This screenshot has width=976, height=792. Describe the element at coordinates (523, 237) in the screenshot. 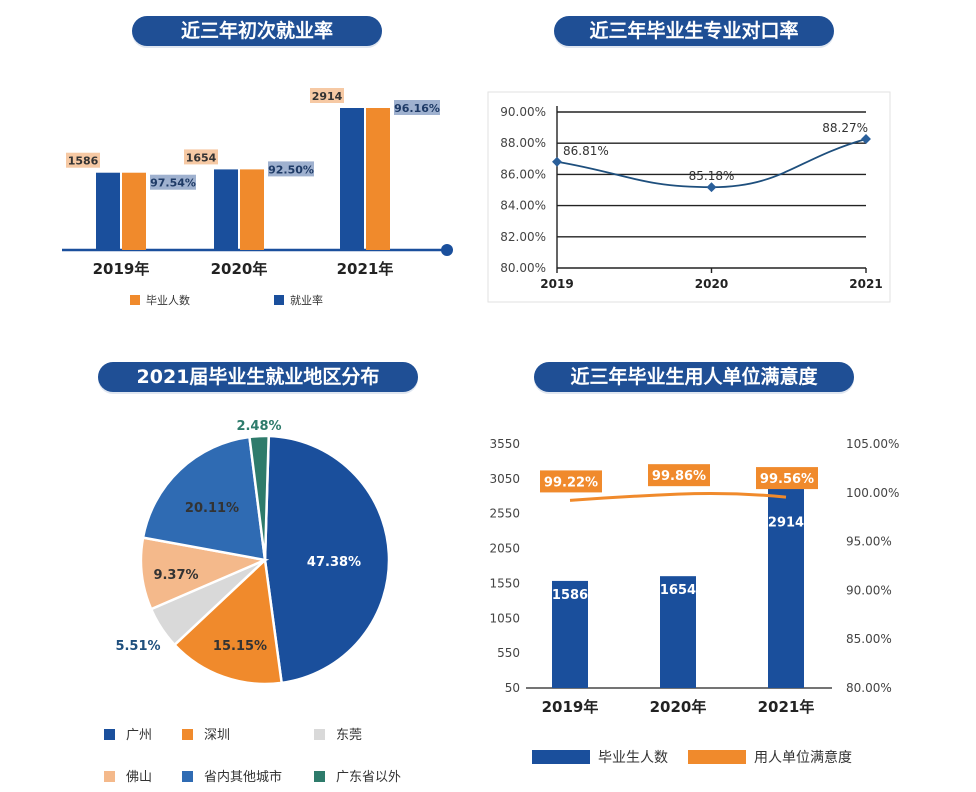

I see `y-tick-label: 82.00%` at that location.